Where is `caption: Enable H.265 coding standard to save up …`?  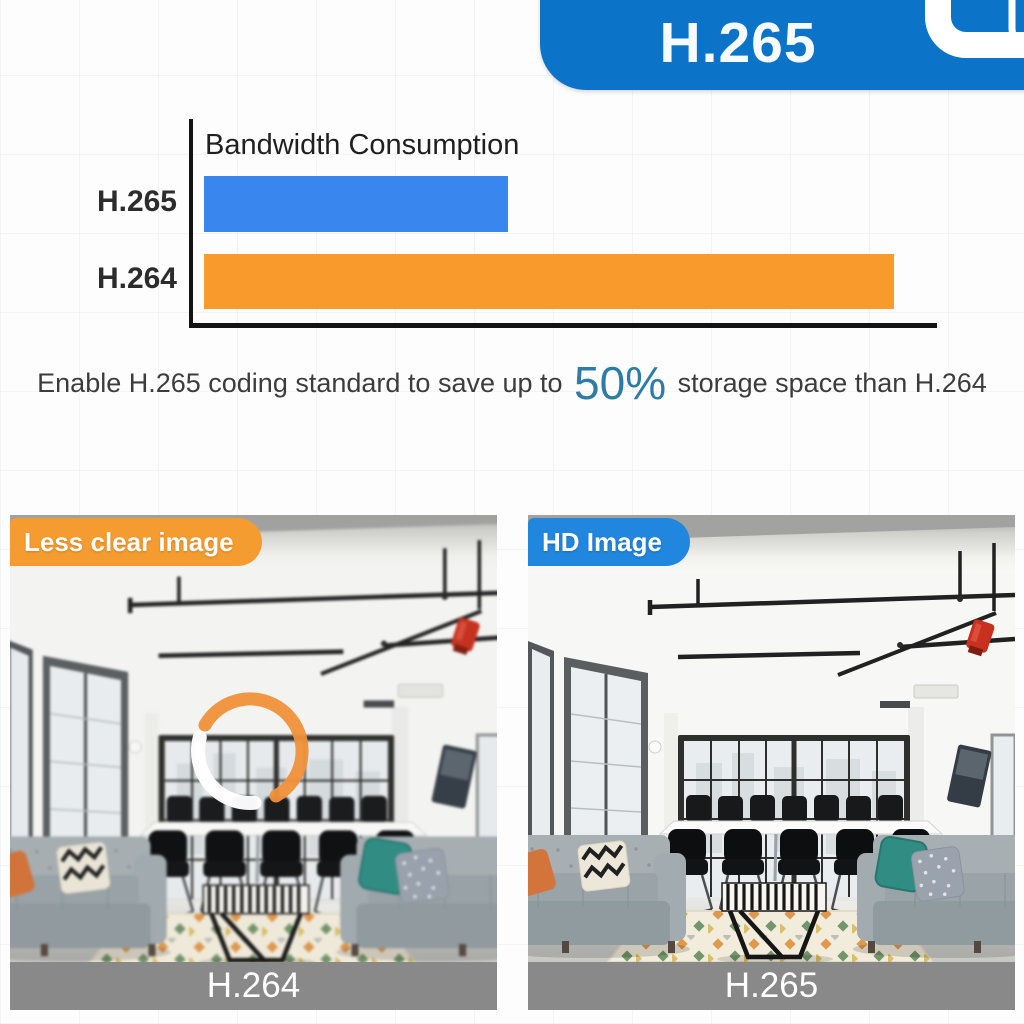 caption: Enable H.265 coding standard to save up … is located at coordinates (512, 383).